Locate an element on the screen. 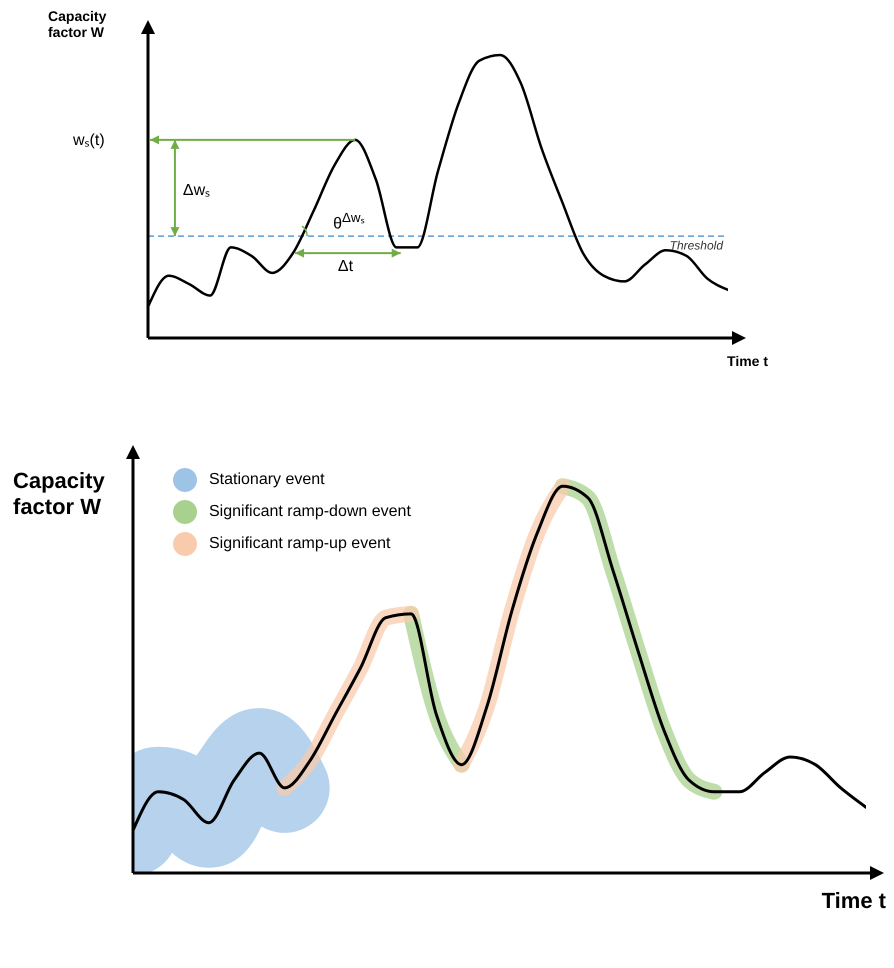 The height and width of the screenshot is (968, 894). legend-label: Significant ramp-up event is located at coordinates (299, 544).